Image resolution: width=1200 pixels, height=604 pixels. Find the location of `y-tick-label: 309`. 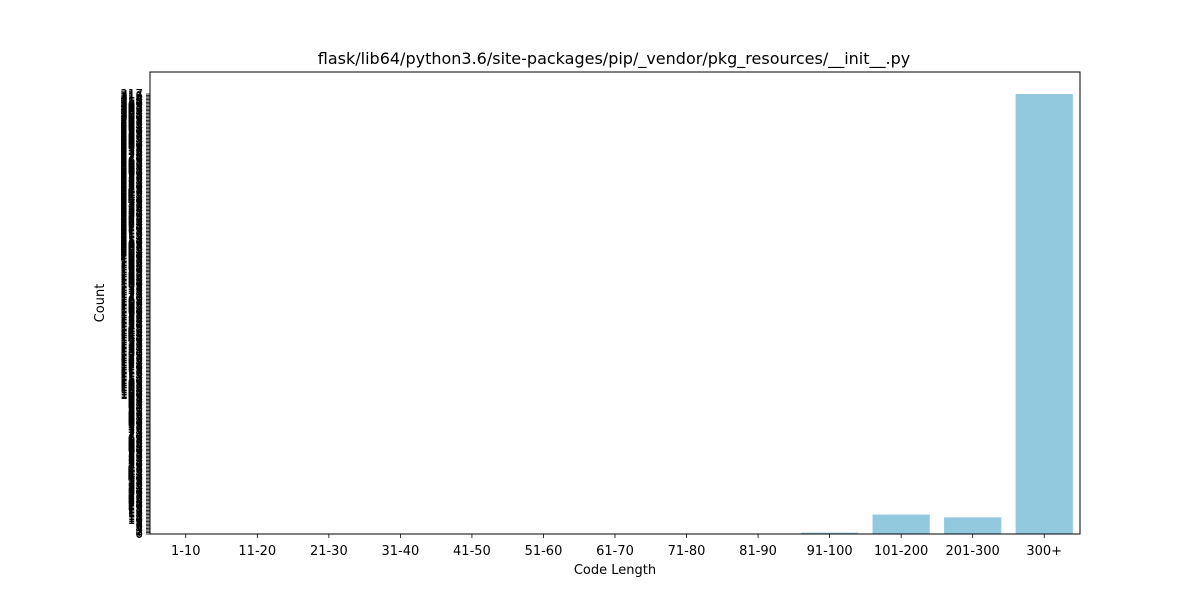

y-tick-label: 309 is located at coordinates (131, 105).